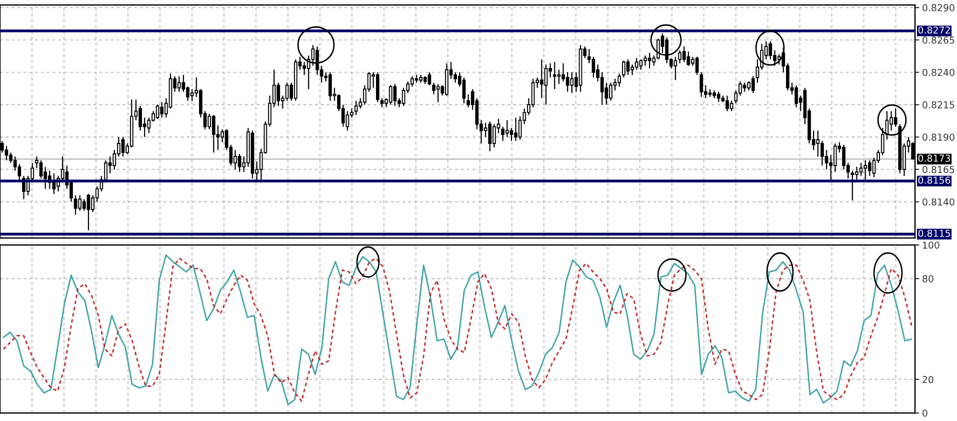 This screenshot has width=957, height=421. Describe the element at coordinates (928, 380) in the screenshot. I see `y-tick-label: 20` at that location.